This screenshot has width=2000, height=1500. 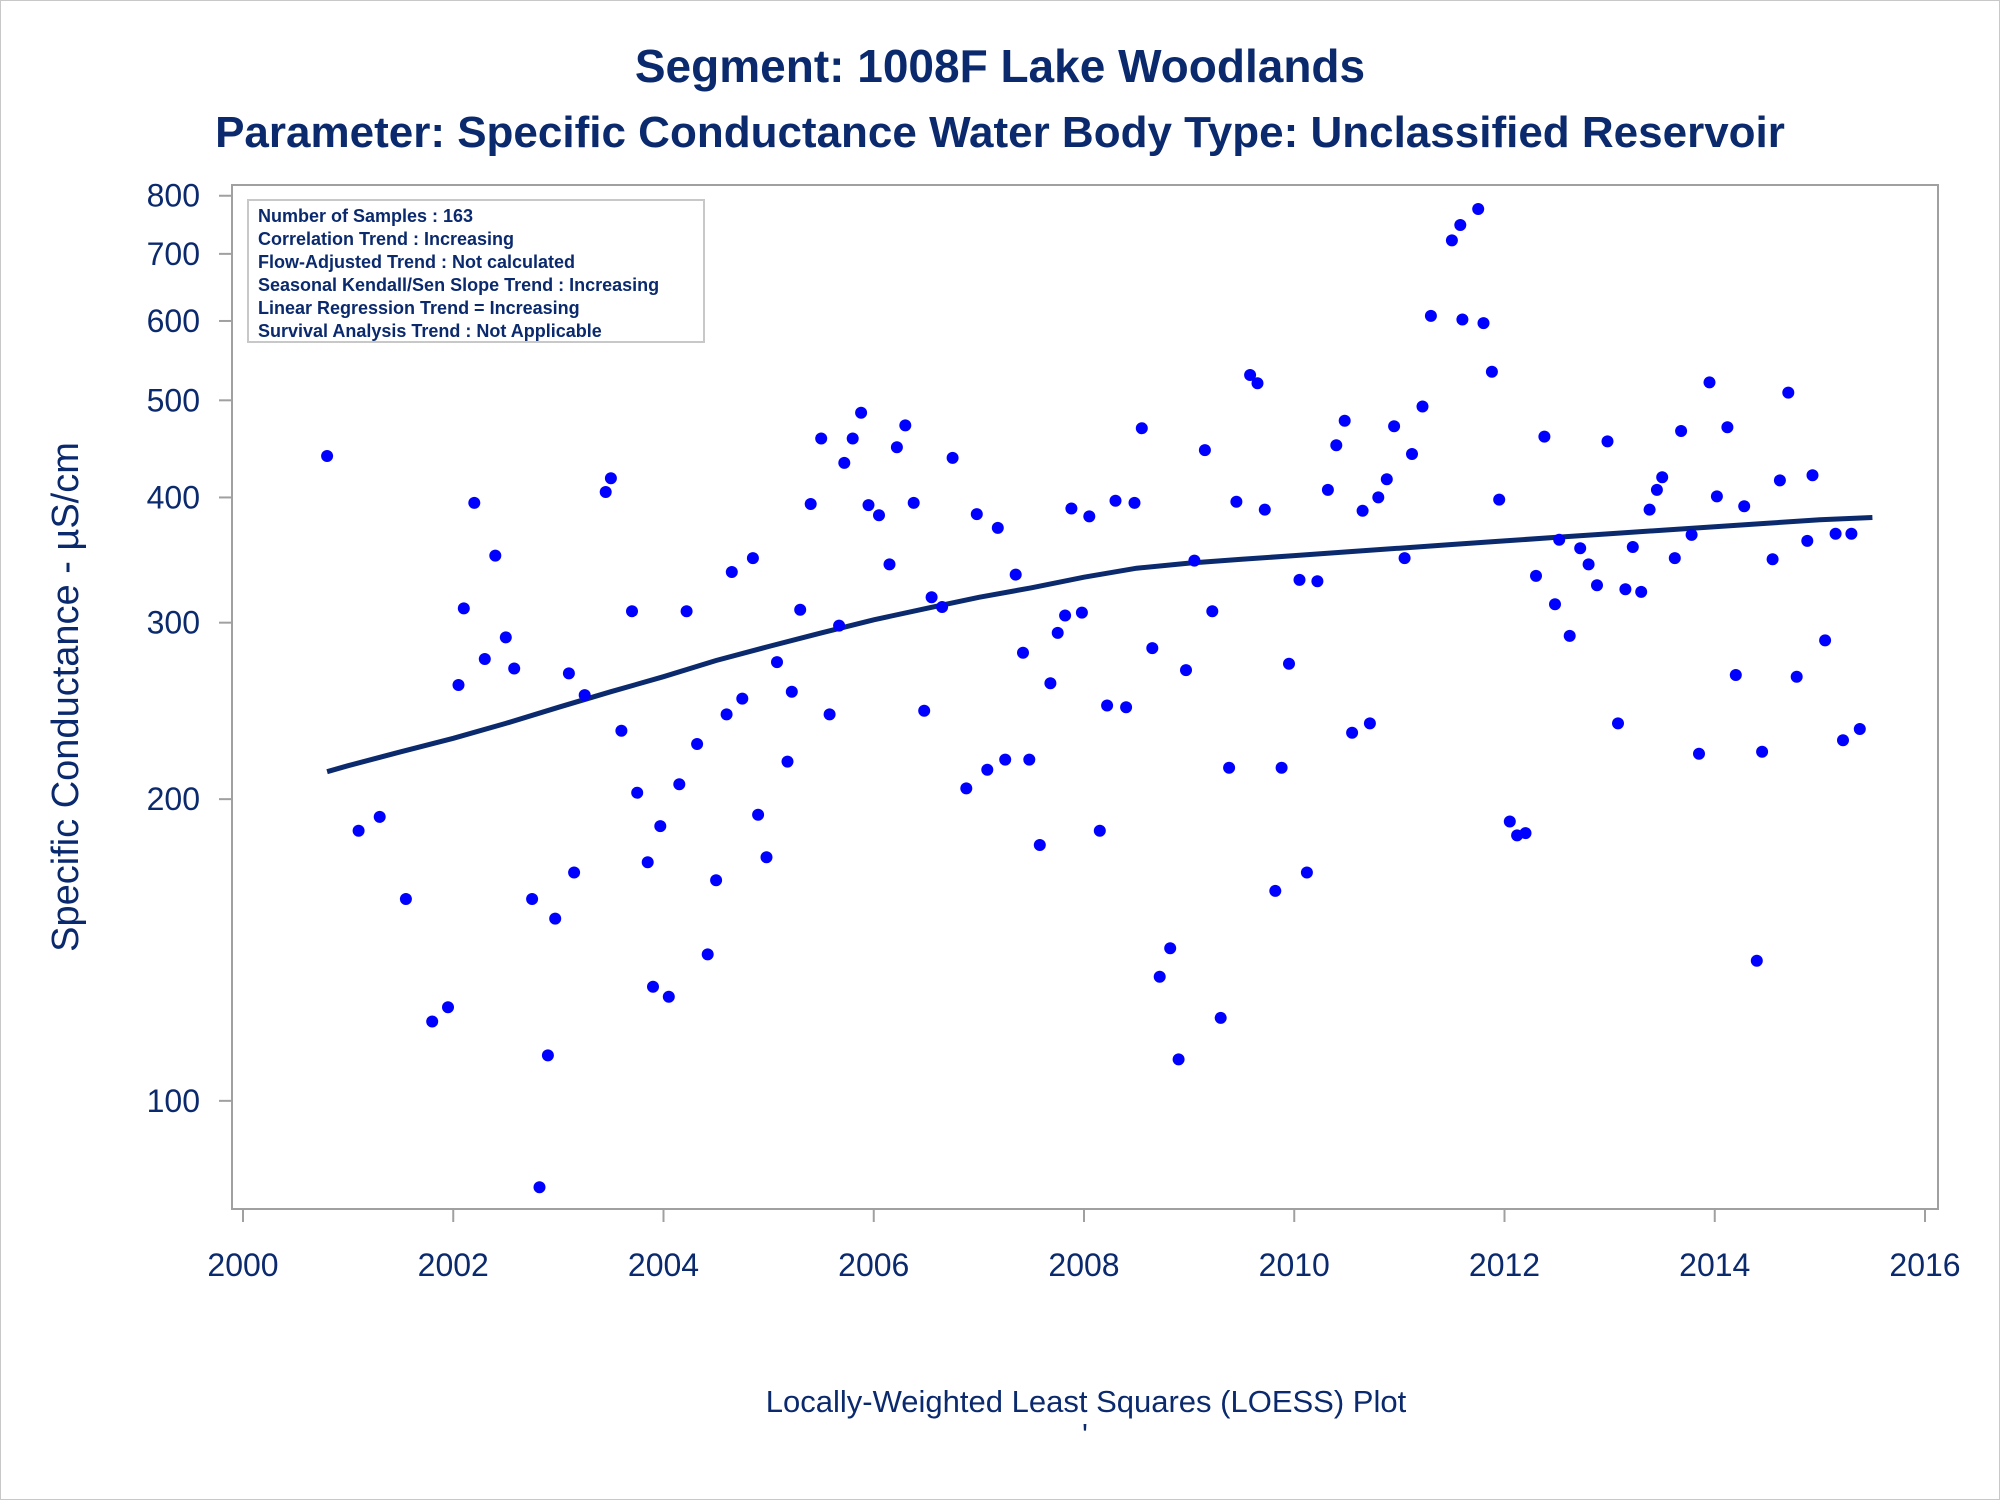 I want to click on stats-line: Flow-Adjusted Trend : Not calculated, so click(x=416, y=262).